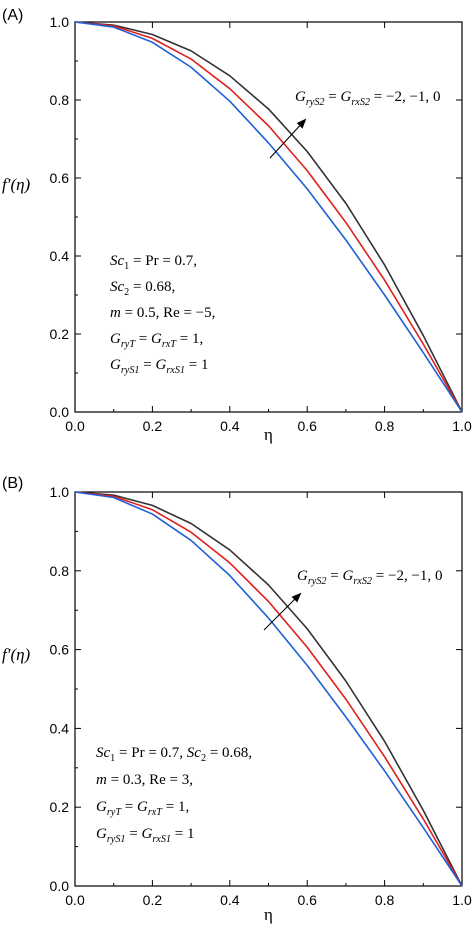 The height and width of the screenshot is (930, 474). I want to click on parameter-text-line: Sc2​ = 0.68,, so click(142, 288).